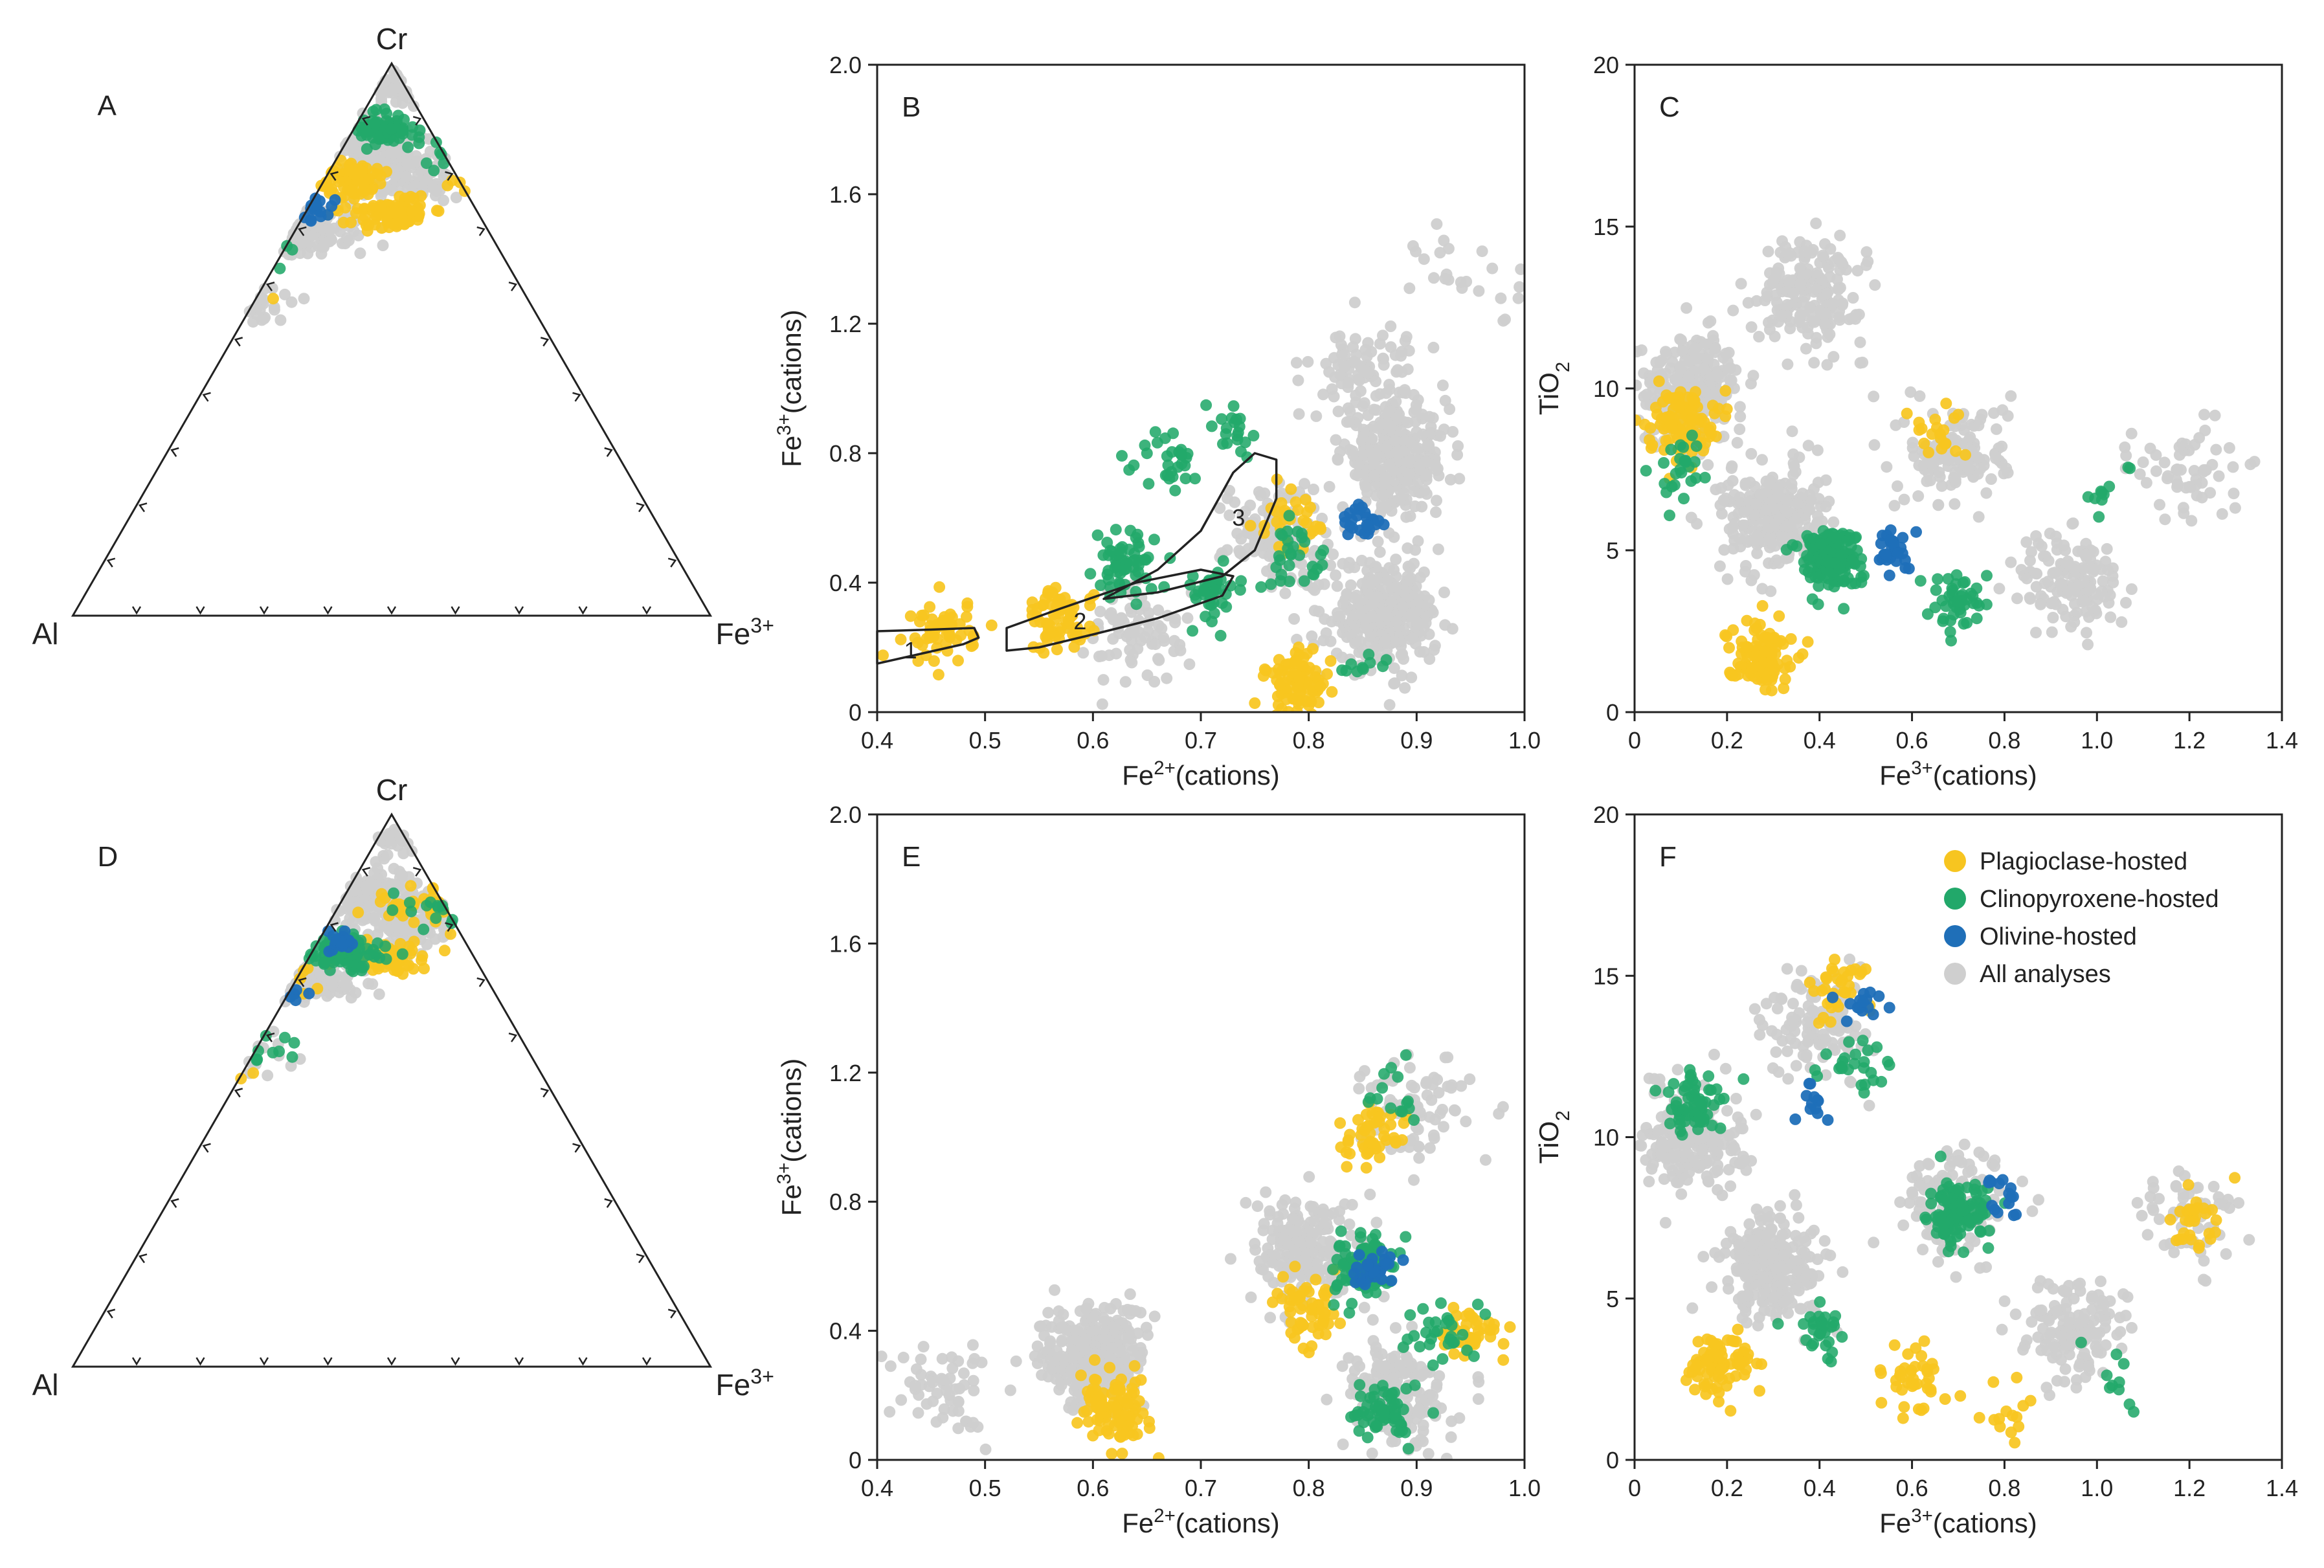  What do you see at coordinates (1239, 517) in the screenshot?
I see `region-label-3: 3` at bounding box center [1239, 517].